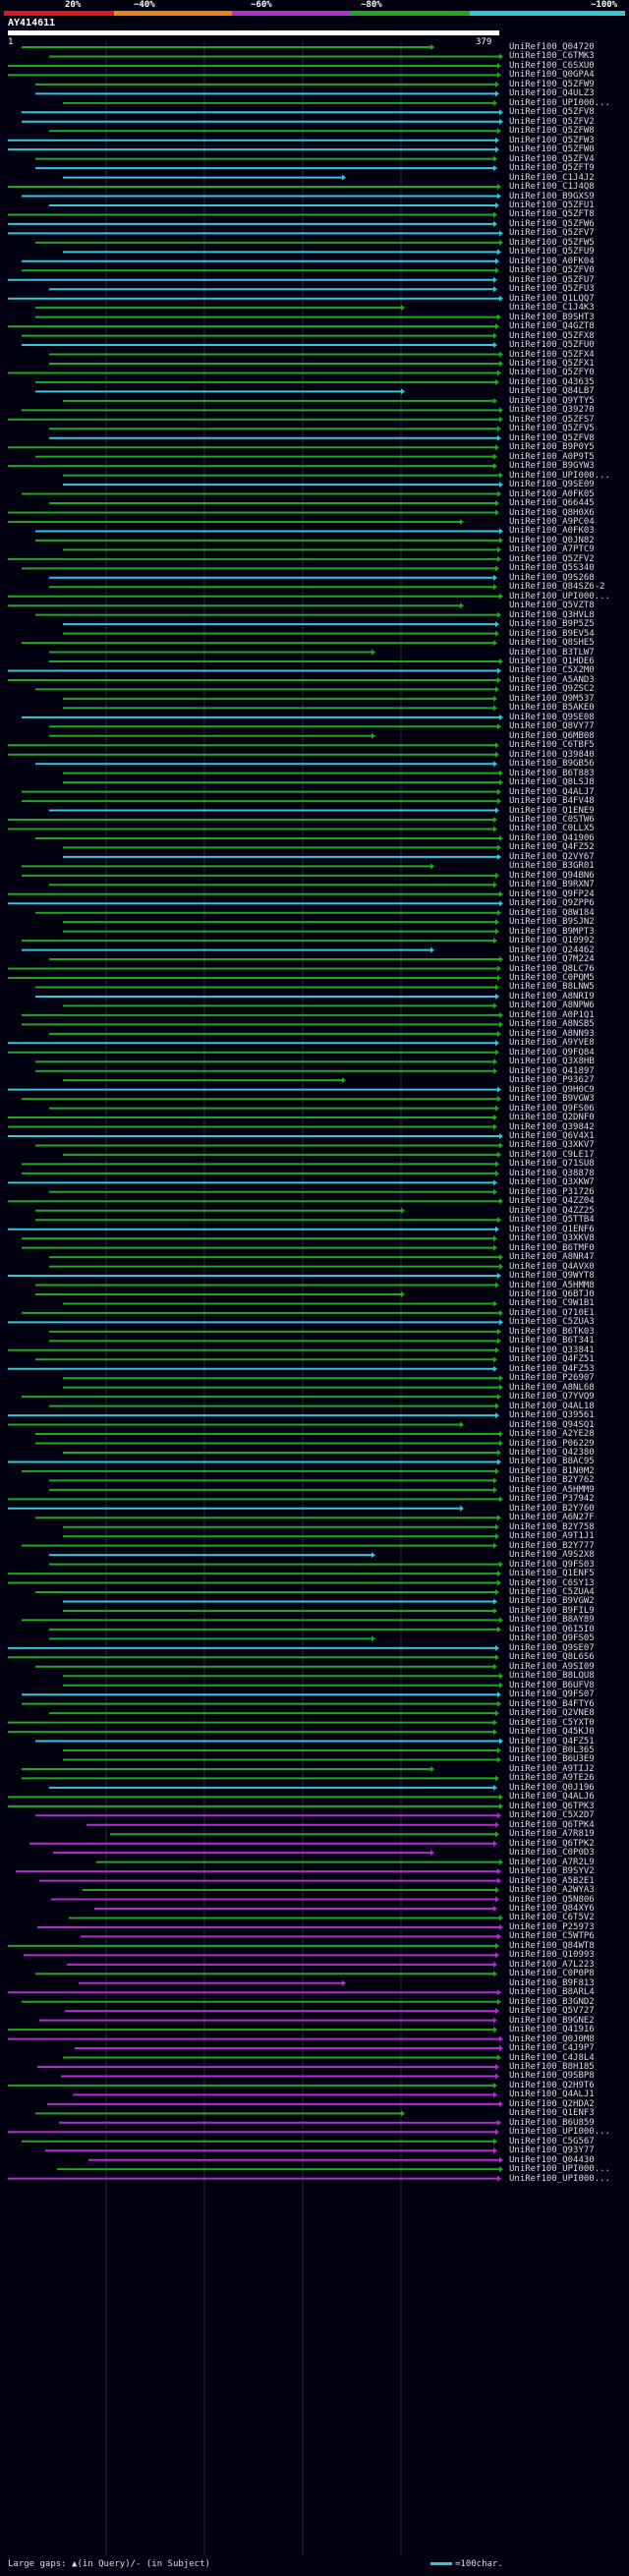  What do you see at coordinates (552, 624) in the screenshot?
I see `hit-label: UniRef100_B9P5Z5` at bounding box center [552, 624].